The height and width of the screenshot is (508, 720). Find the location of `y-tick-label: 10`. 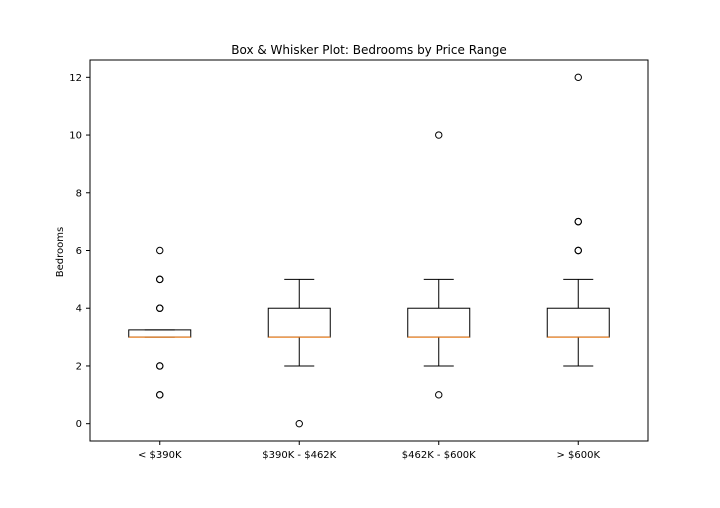

y-tick-label: 10 is located at coordinates (75, 136).